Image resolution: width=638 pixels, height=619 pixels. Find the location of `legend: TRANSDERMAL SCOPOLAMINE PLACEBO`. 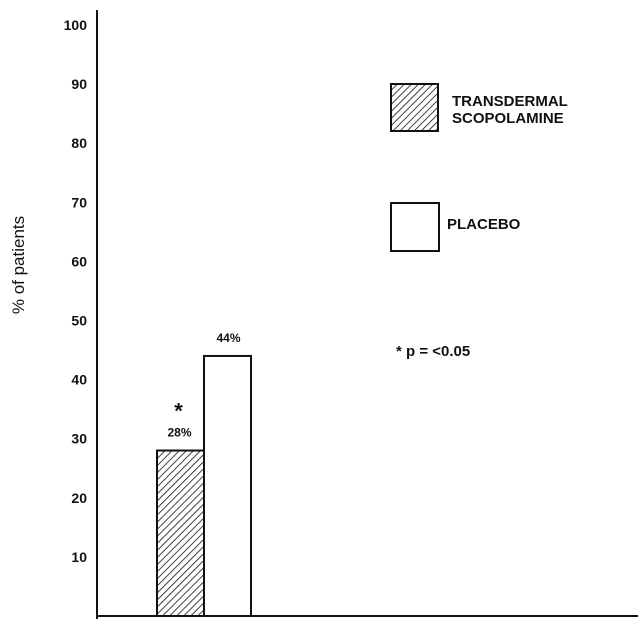

legend: TRANSDERMAL SCOPOLAMINE PLACEBO is located at coordinates (479, 167).